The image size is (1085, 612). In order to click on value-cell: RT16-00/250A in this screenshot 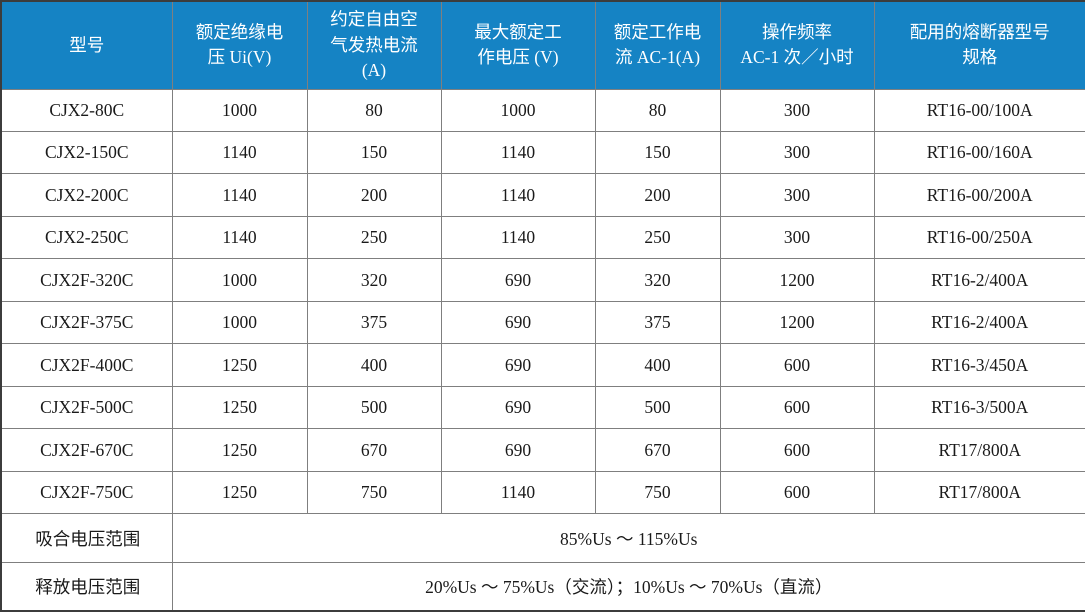, I will do `click(979, 237)`.